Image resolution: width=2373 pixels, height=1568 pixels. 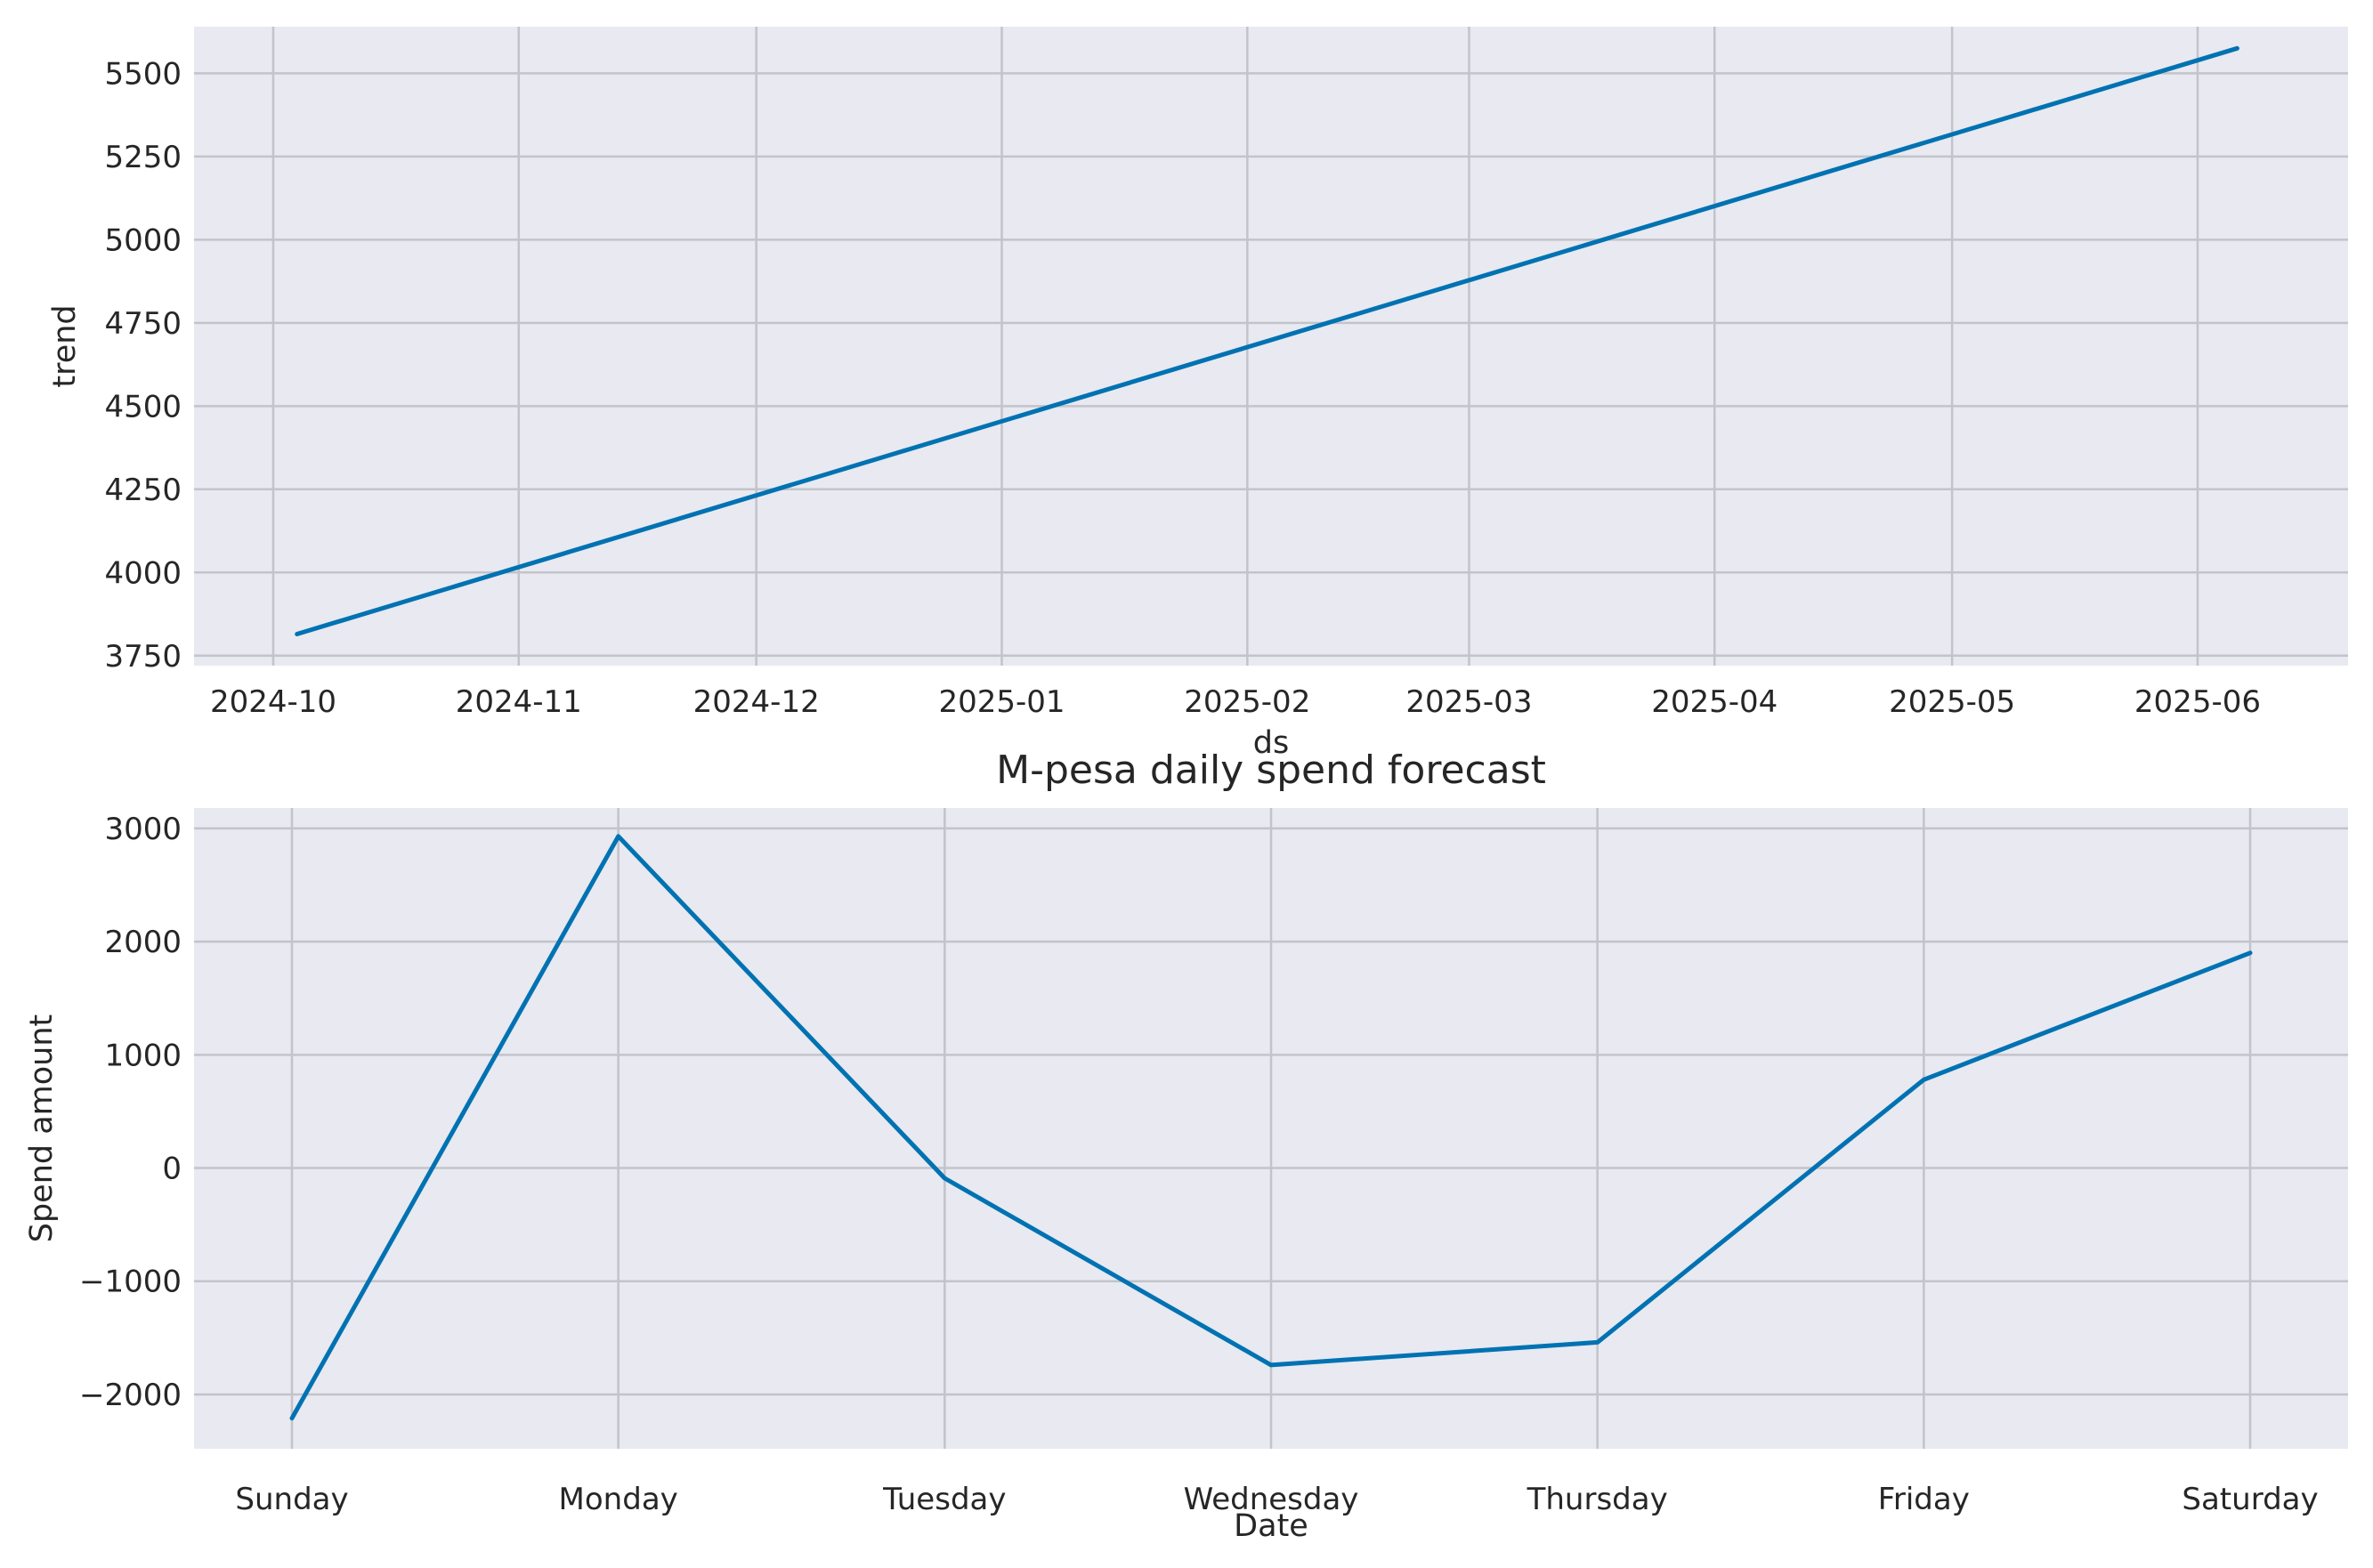 What do you see at coordinates (130, 1395) in the screenshot?
I see `weekly-y-tick-label: −2000` at bounding box center [130, 1395].